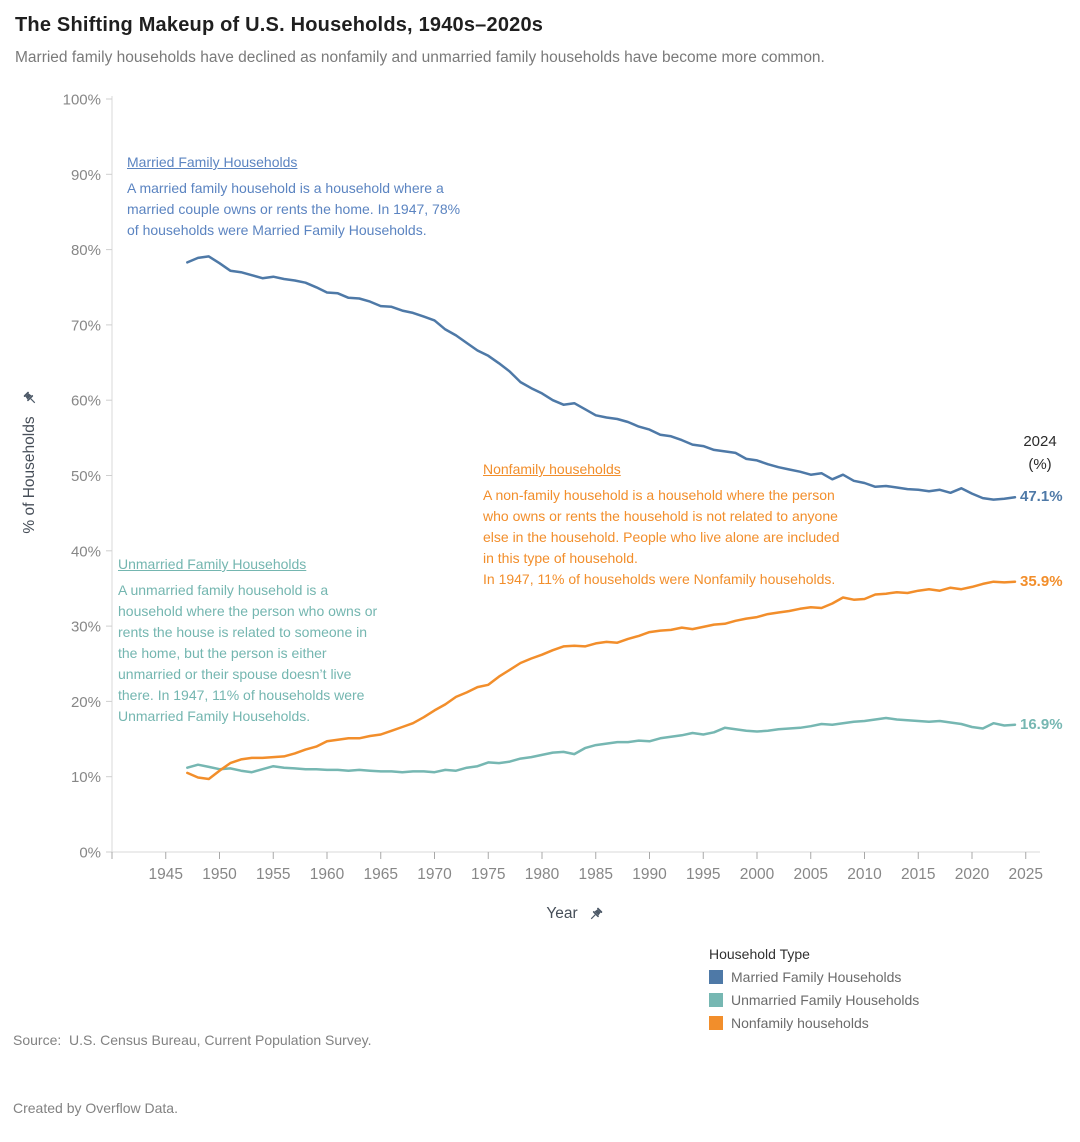 This screenshot has width=1080, height=1142. What do you see at coordinates (562, 913) in the screenshot?
I see `x-axis-title-label: Year` at bounding box center [562, 913].